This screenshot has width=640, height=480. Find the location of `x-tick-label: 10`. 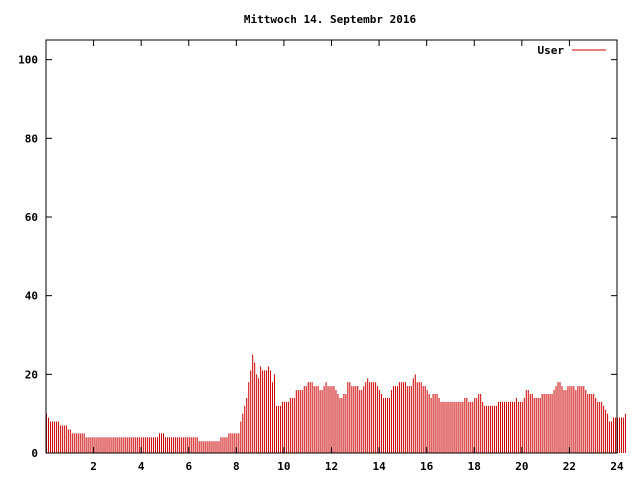

x-tick-label: 10 is located at coordinates (283, 466).